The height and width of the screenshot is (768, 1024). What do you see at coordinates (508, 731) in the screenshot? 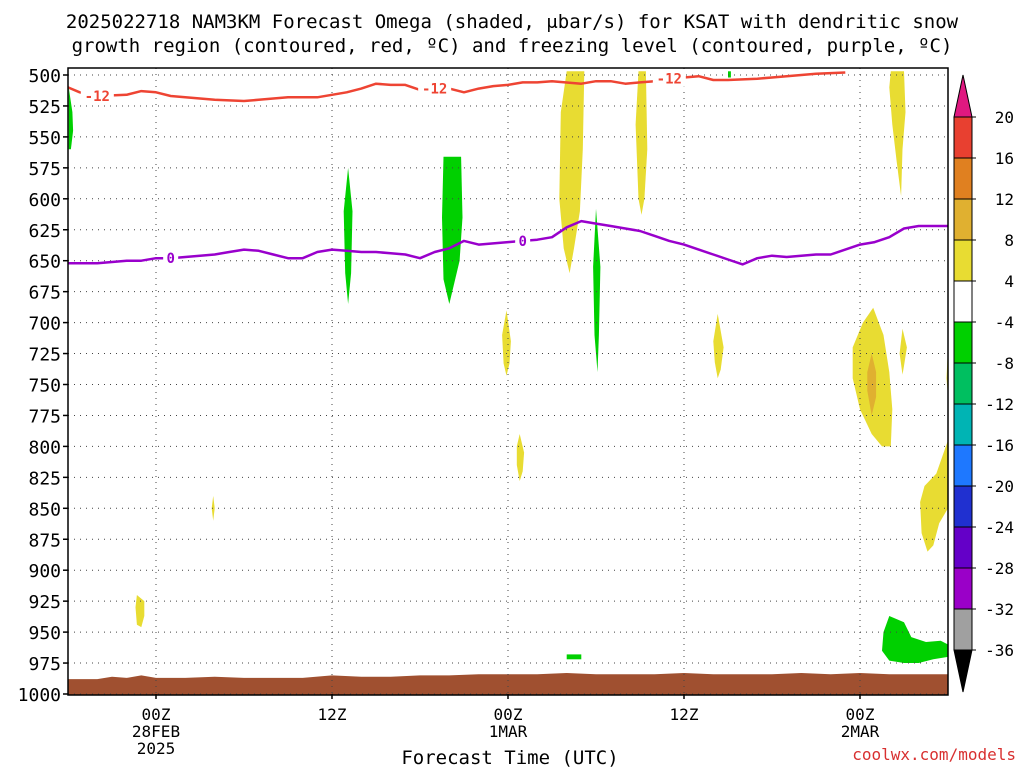
I see `x-tick-label: 1MAR` at bounding box center [508, 731].